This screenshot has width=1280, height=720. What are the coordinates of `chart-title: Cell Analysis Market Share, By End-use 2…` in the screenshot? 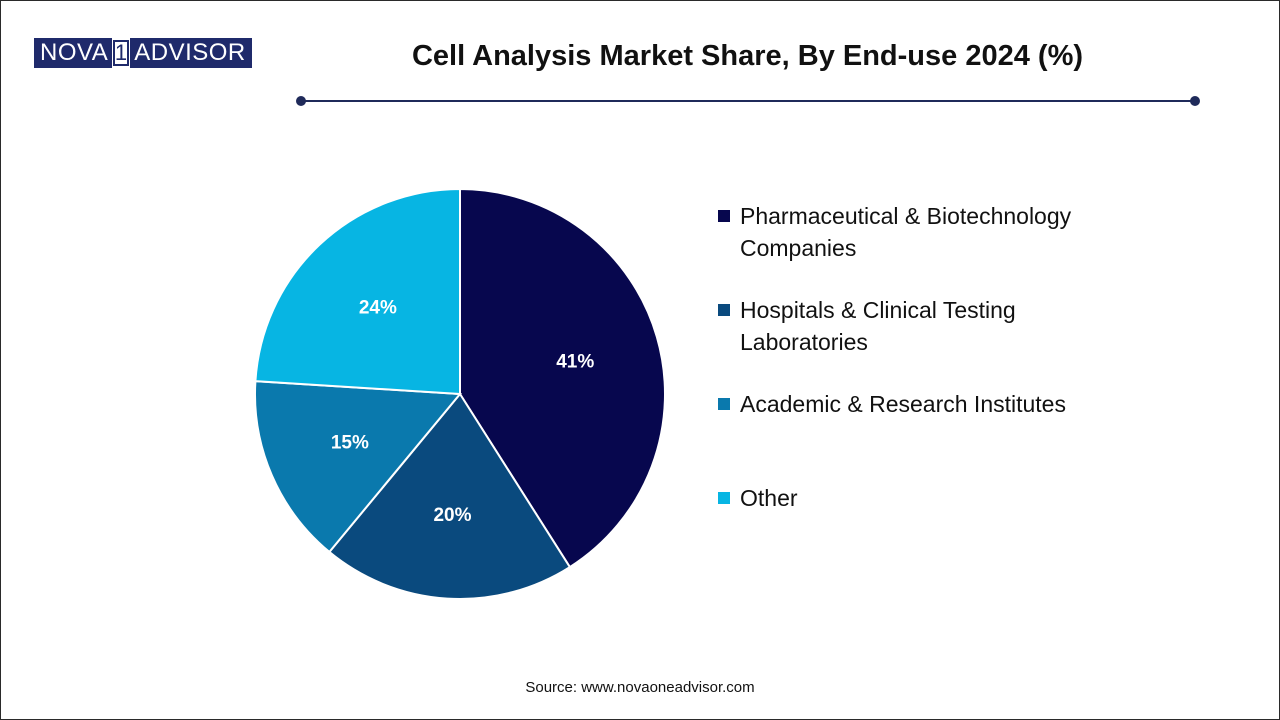 It's located at (747, 56).